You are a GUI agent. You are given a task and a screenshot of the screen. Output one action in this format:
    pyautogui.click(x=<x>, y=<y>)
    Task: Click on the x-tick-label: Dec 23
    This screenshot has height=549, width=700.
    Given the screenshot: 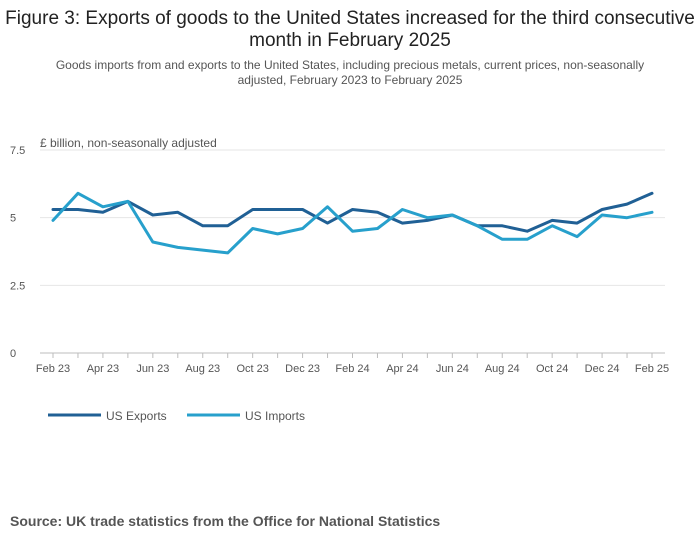 What is the action you would take?
    pyautogui.click(x=302, y=369)
    